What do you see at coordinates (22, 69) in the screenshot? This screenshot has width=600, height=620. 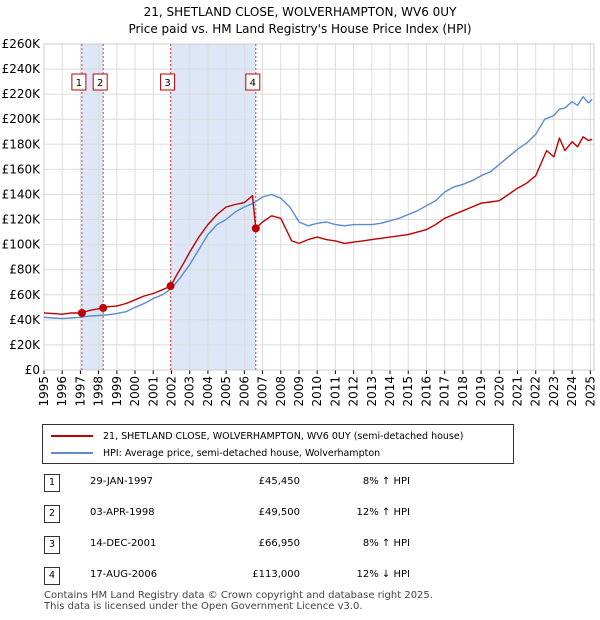 I see `y-tick-label: £240K` at bounding box center [22, 69].